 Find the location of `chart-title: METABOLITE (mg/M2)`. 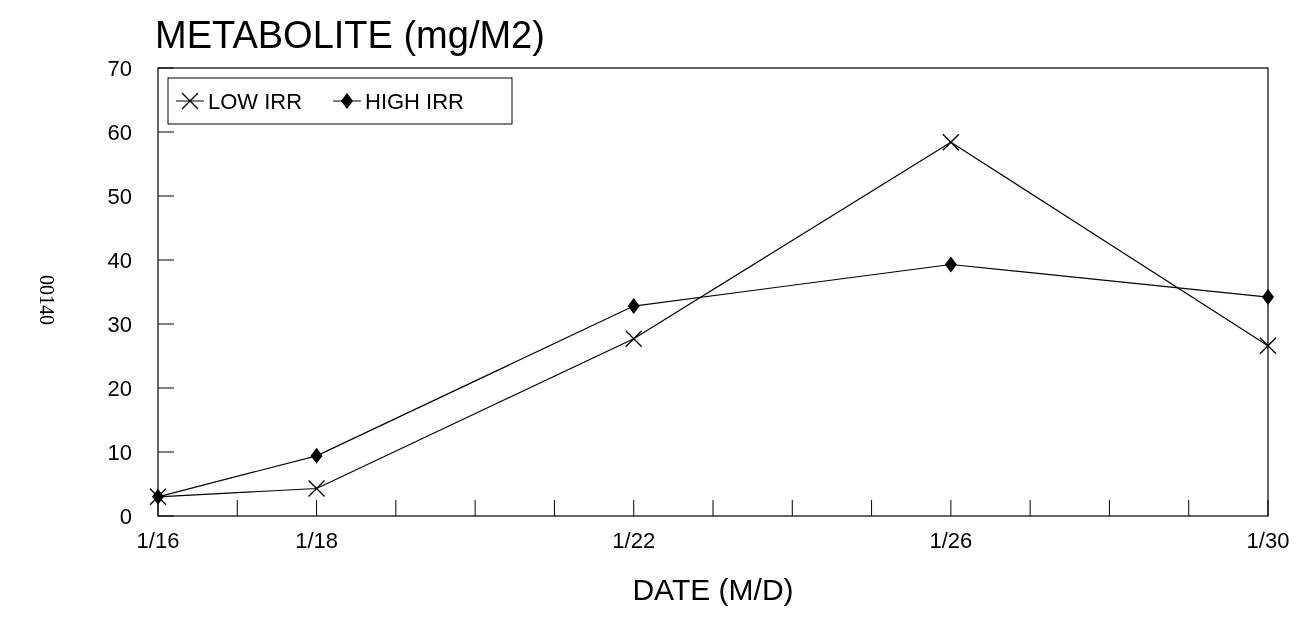

chart-title: METABOLITE (mg/M2) is located at coordinates (350, 35).